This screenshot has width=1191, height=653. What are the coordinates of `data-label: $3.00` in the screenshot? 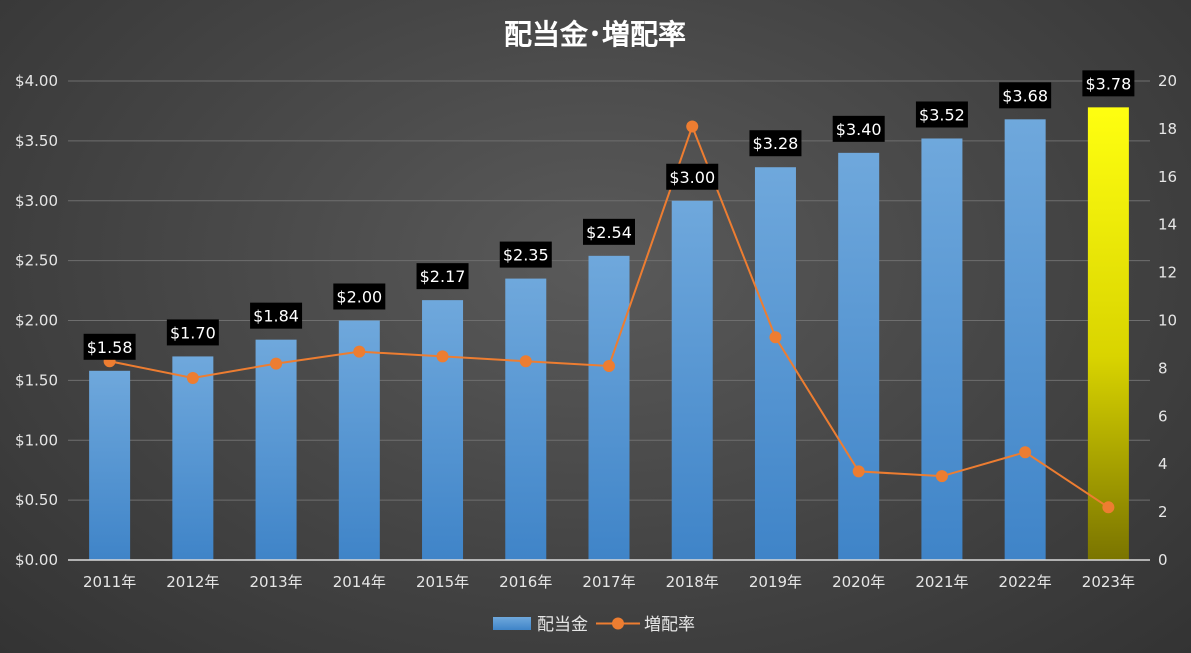 It's located at (692, 176).